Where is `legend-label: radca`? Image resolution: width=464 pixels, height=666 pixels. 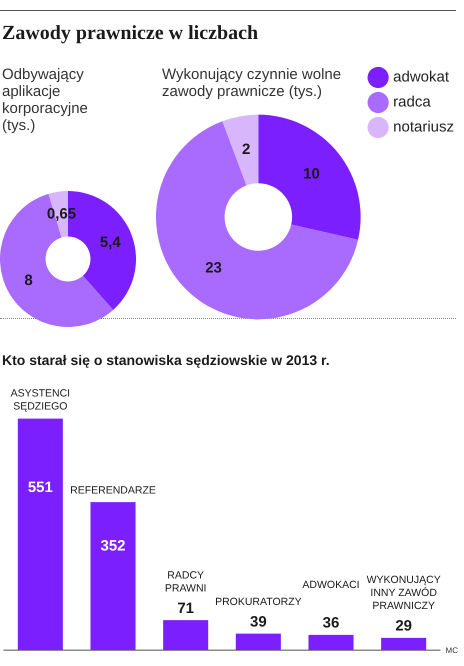
legend-label: radca is located at coordinates (412, 102).